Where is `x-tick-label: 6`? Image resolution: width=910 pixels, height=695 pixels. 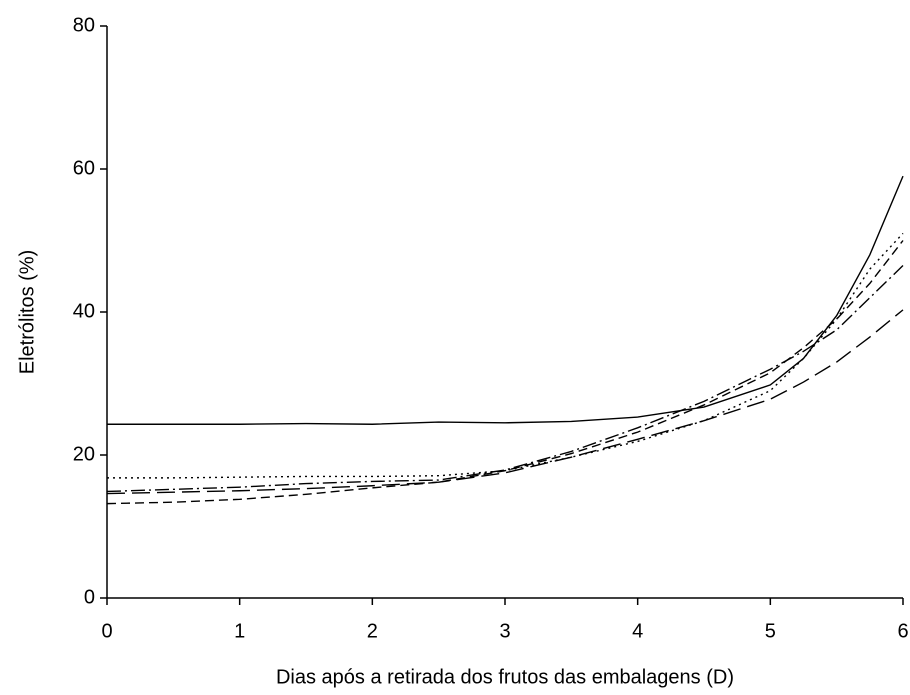
x-tick-label: 6 is located at coordinates (902, 631).